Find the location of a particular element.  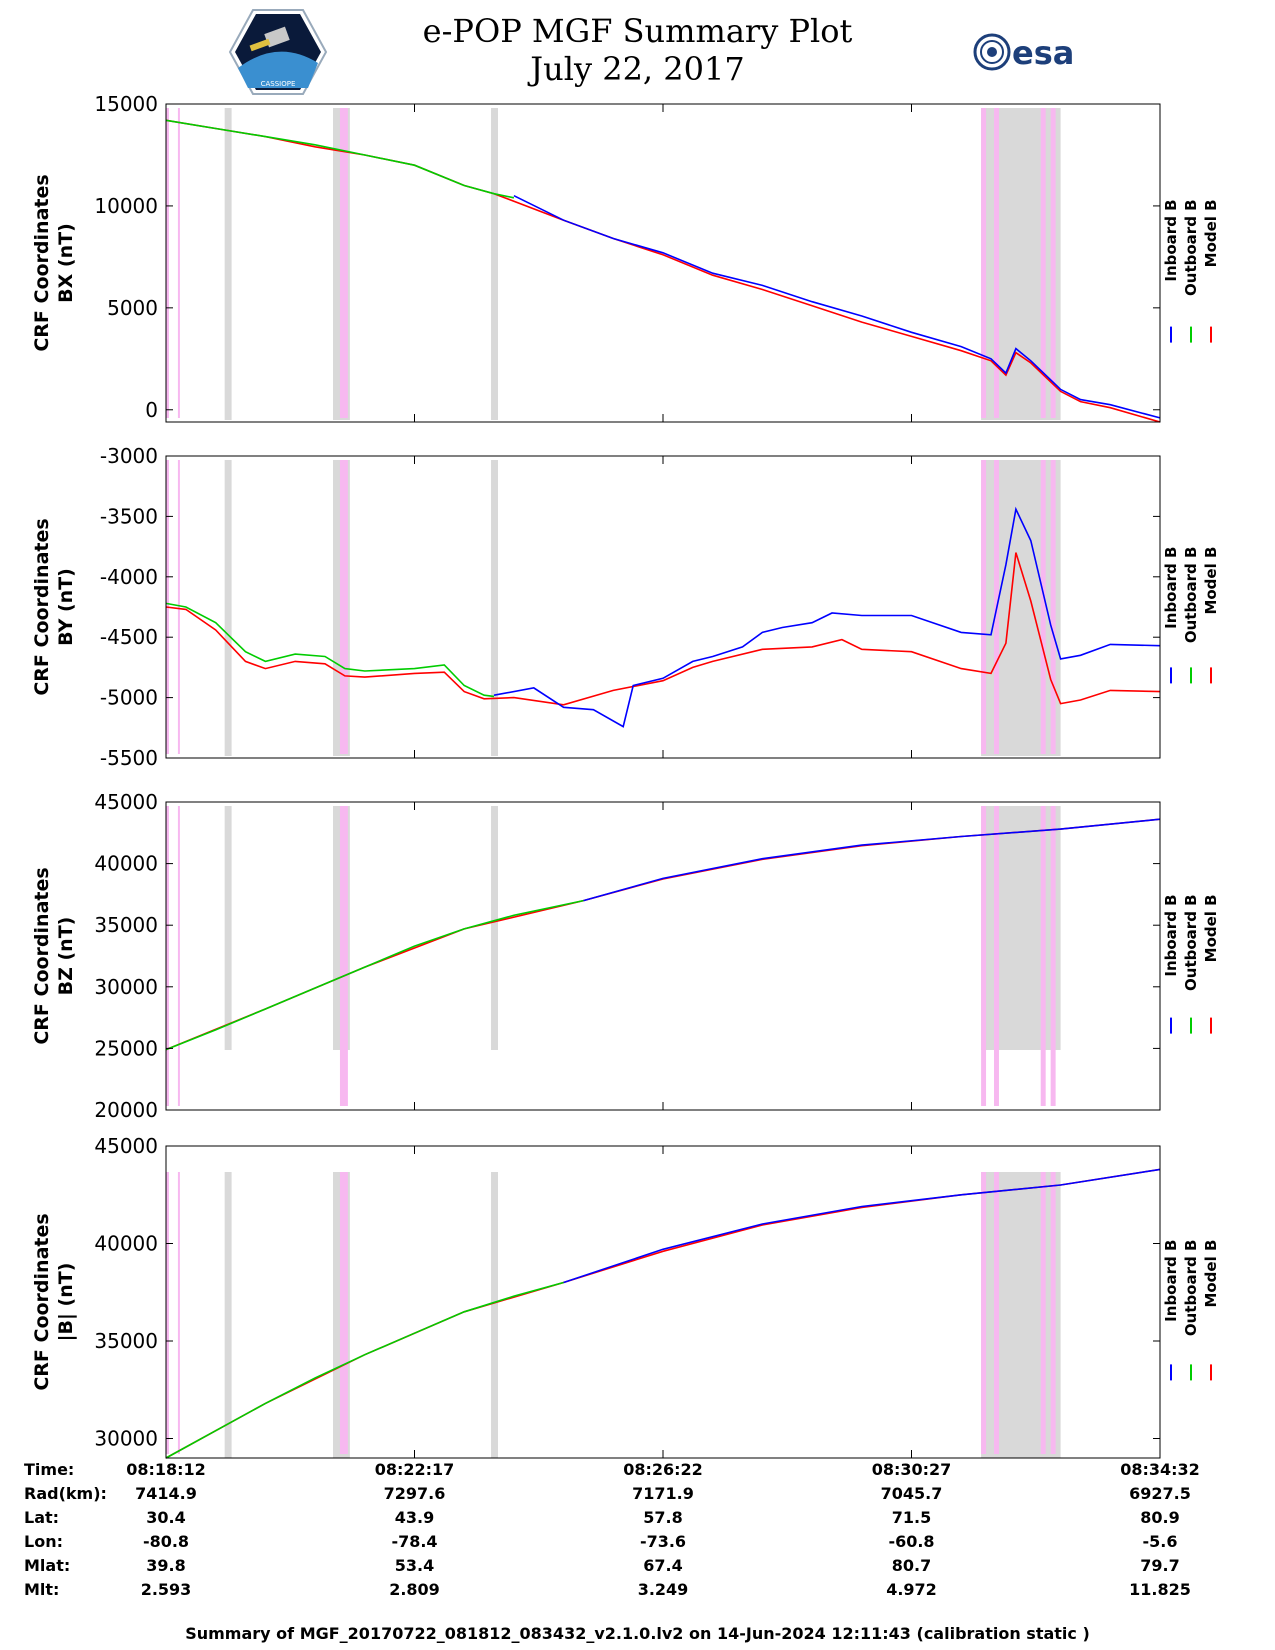

info-row-value: 08:26:22 is located at coordinates (663, 1469).